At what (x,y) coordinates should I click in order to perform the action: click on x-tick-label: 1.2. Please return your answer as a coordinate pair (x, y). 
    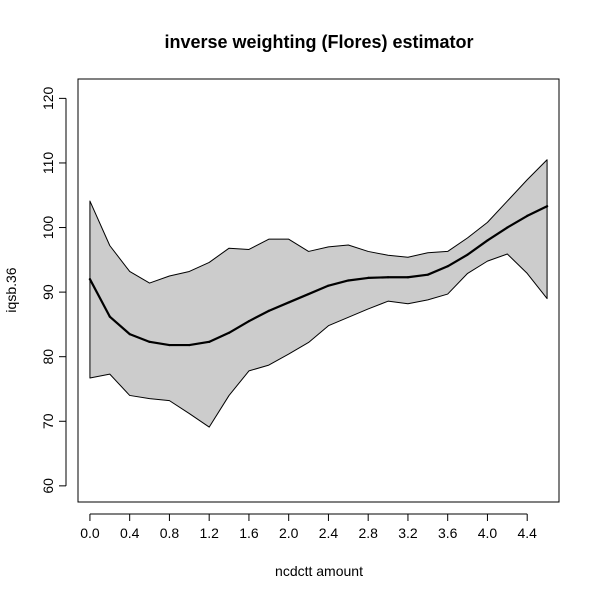
    Looking at the image, I should click on (209, 533).